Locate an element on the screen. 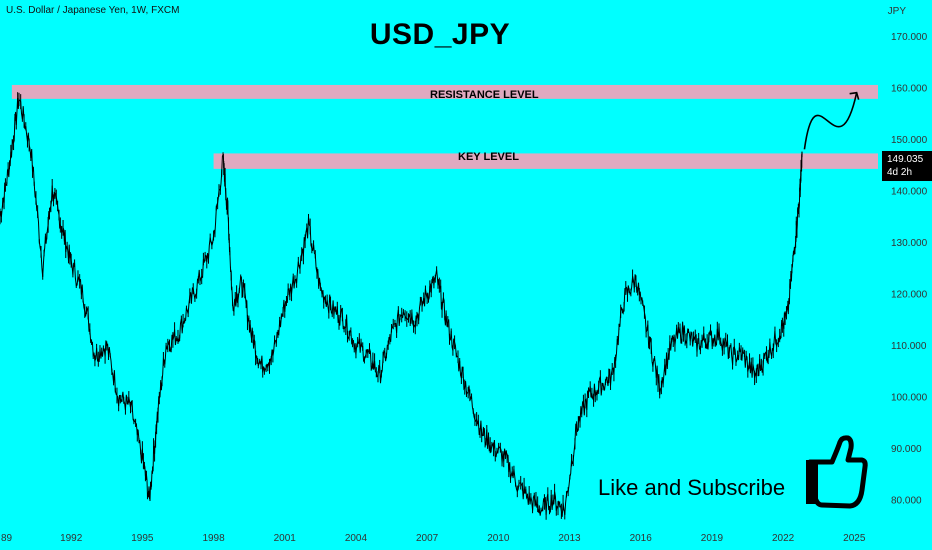 The height and width of the screenshot is (550, 932). x-tick-label: 2007 is located at coordinates (427, 538).